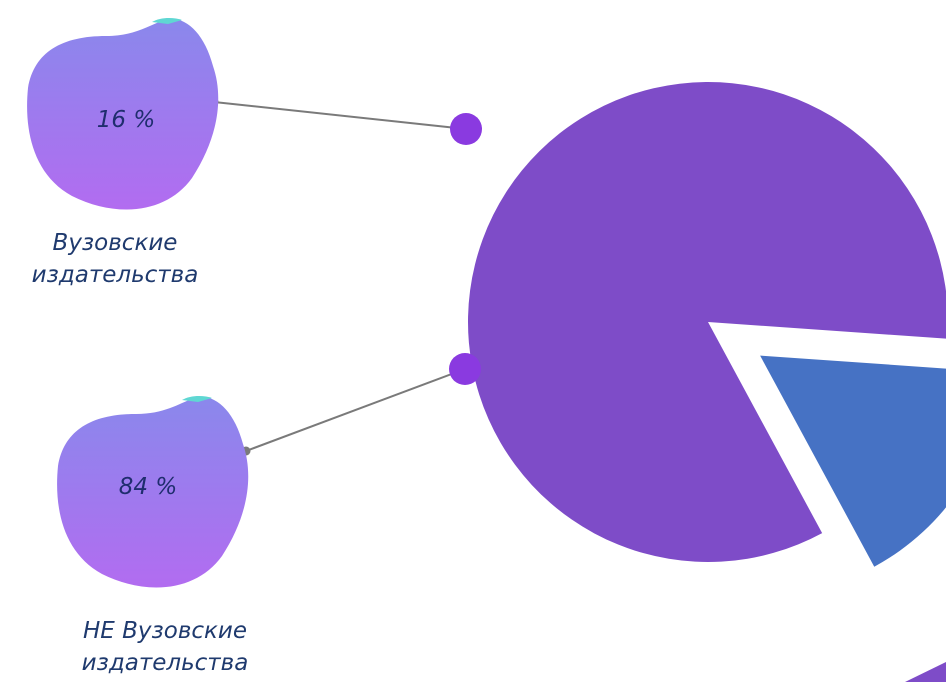  What do you see at coordinates (165, 663) in the screenshot?
I see `slice-label-non-university-line-2: издательства` at bounding box center [165, 663].